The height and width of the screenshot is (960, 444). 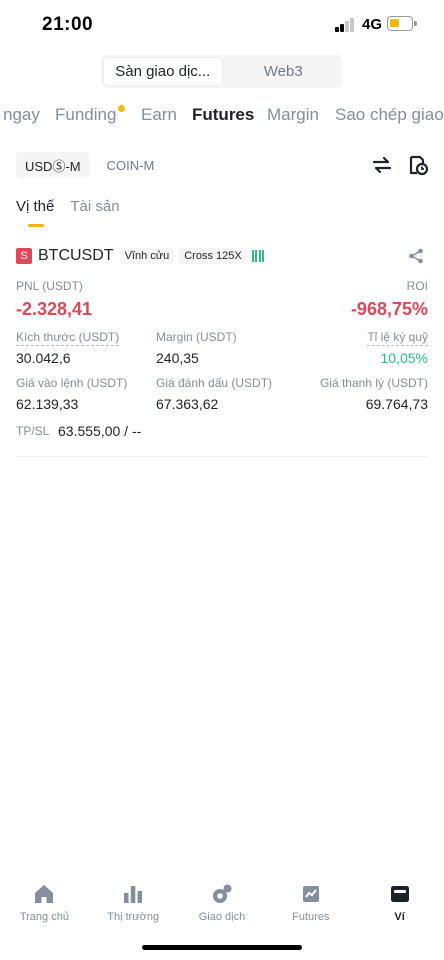 What do you see at coordinates (68, 338) in the screenshot?
I see `size-label: Kích thước (USDT)` at bounding box center [68, 338].